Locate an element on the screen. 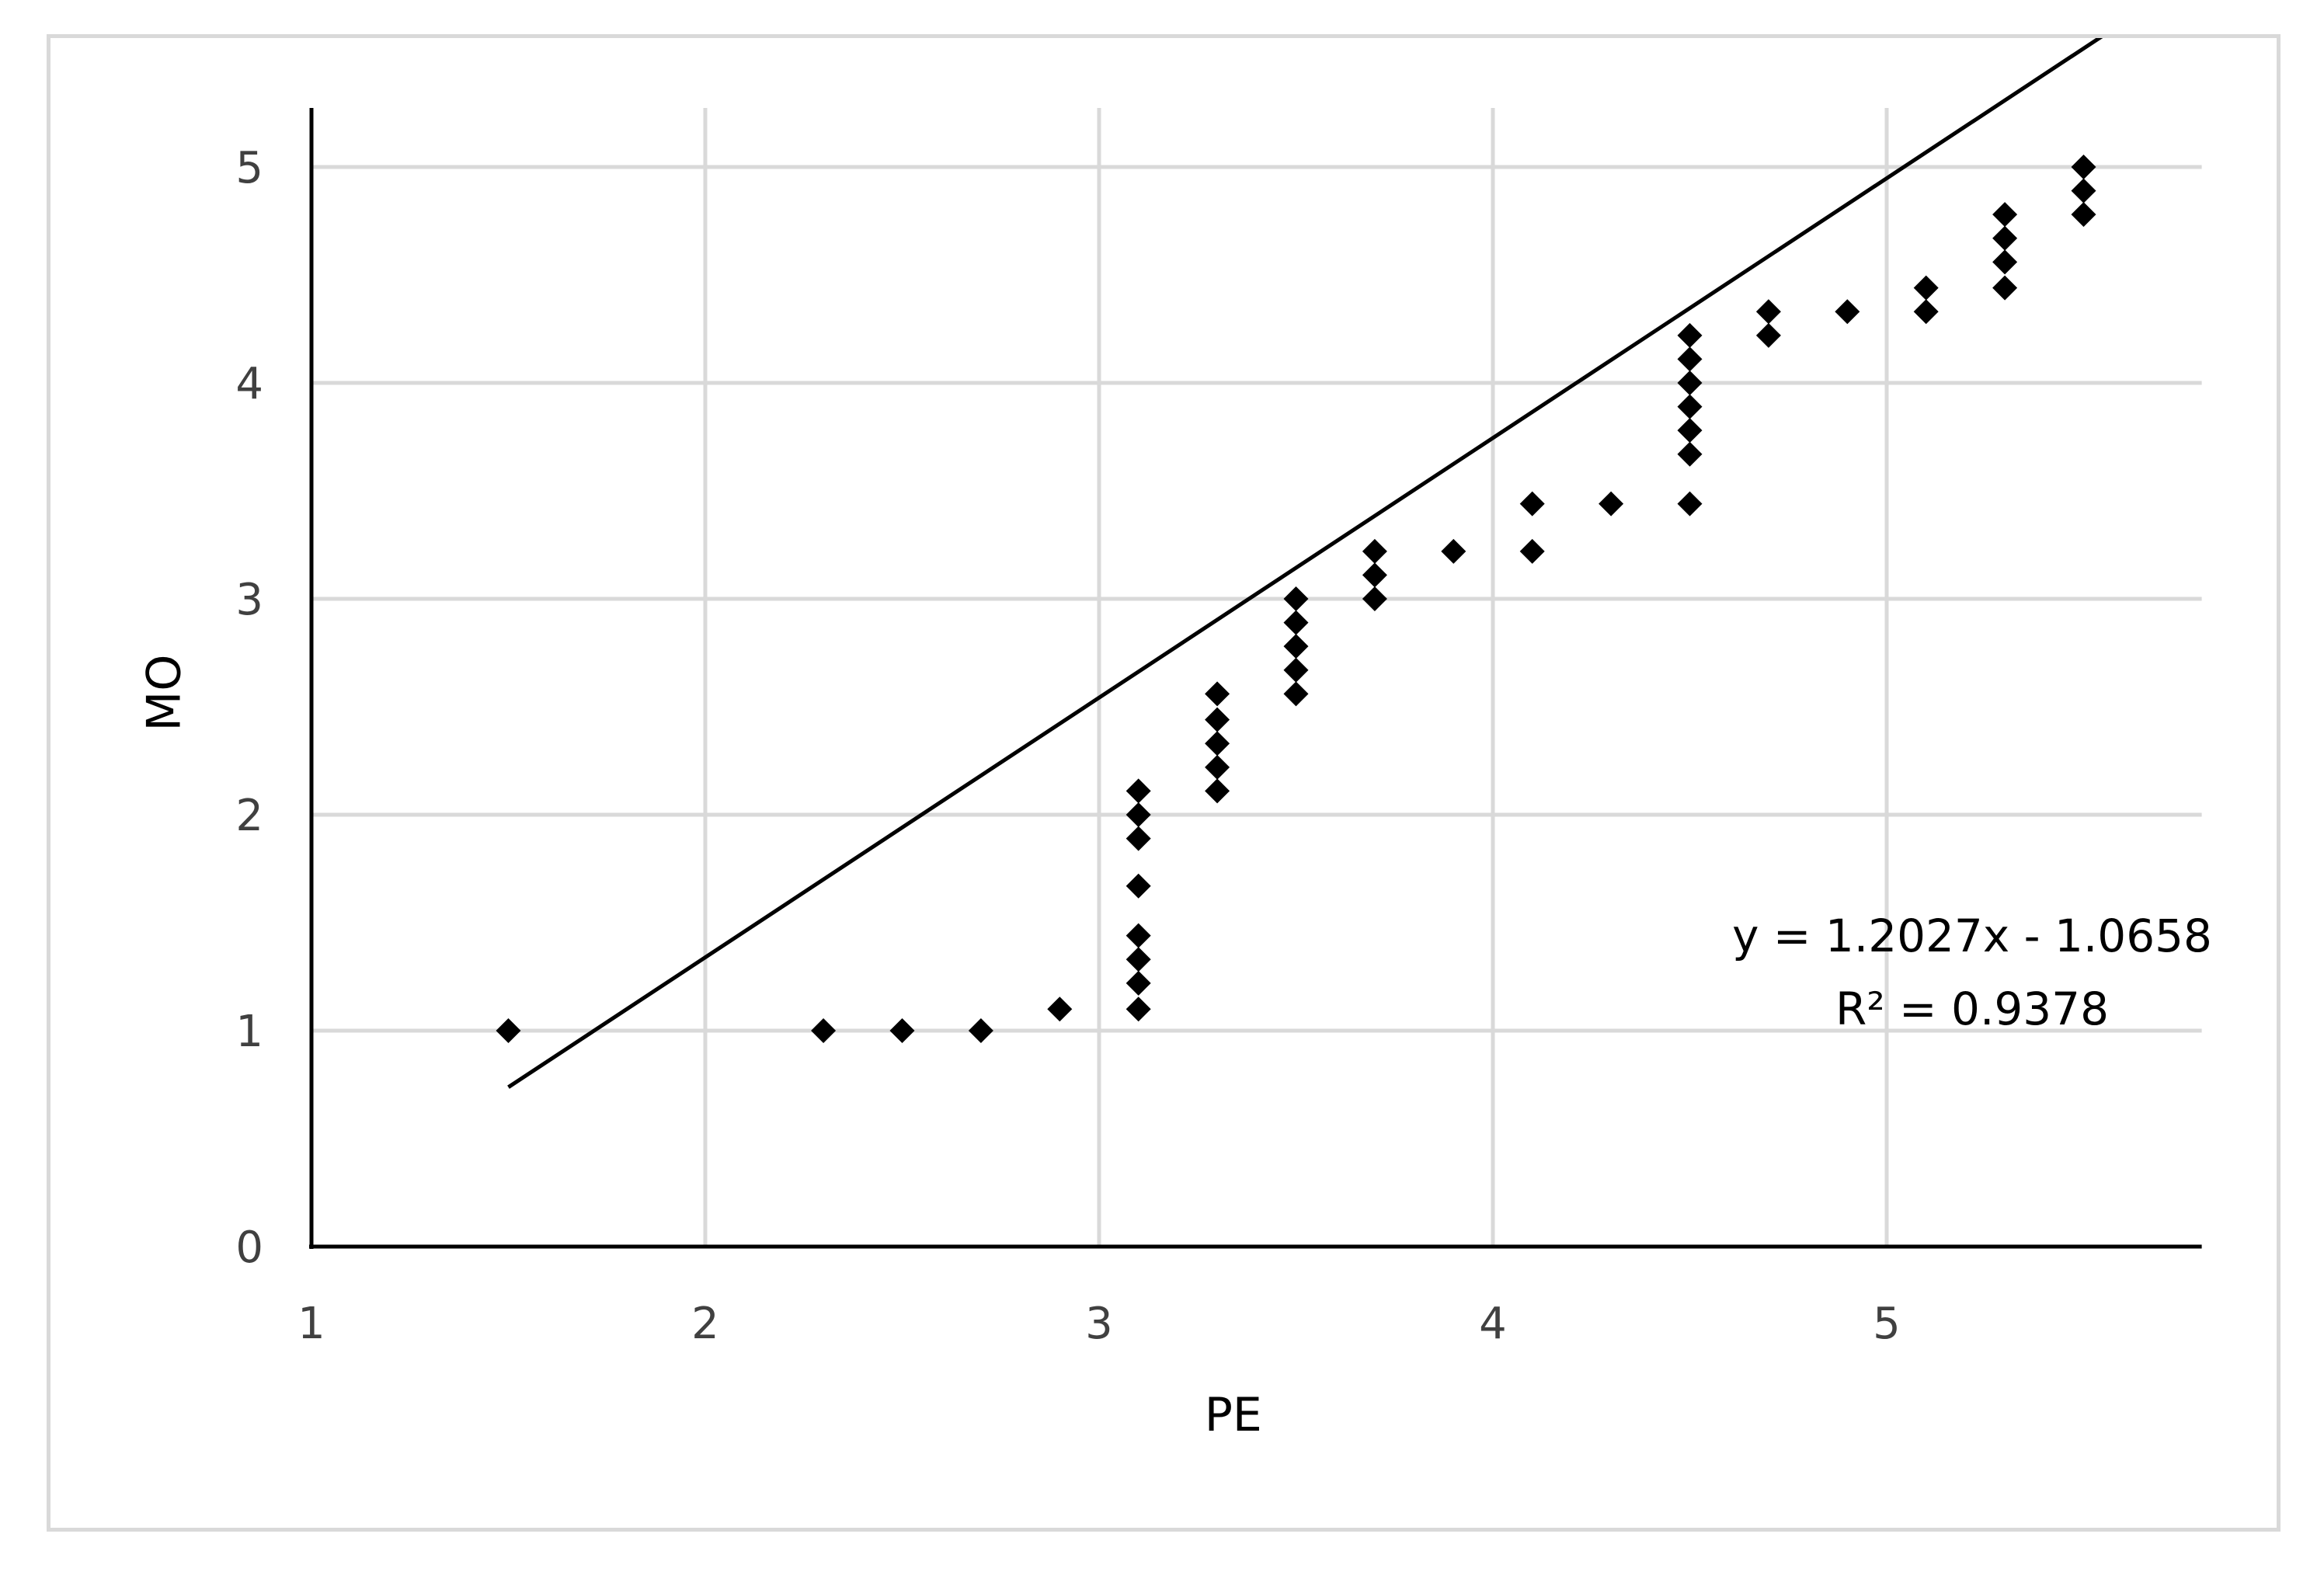 This screenshot has height=1586, width=2324. x-tick-label-4: 4 is located at coordinates (1493, 1324).